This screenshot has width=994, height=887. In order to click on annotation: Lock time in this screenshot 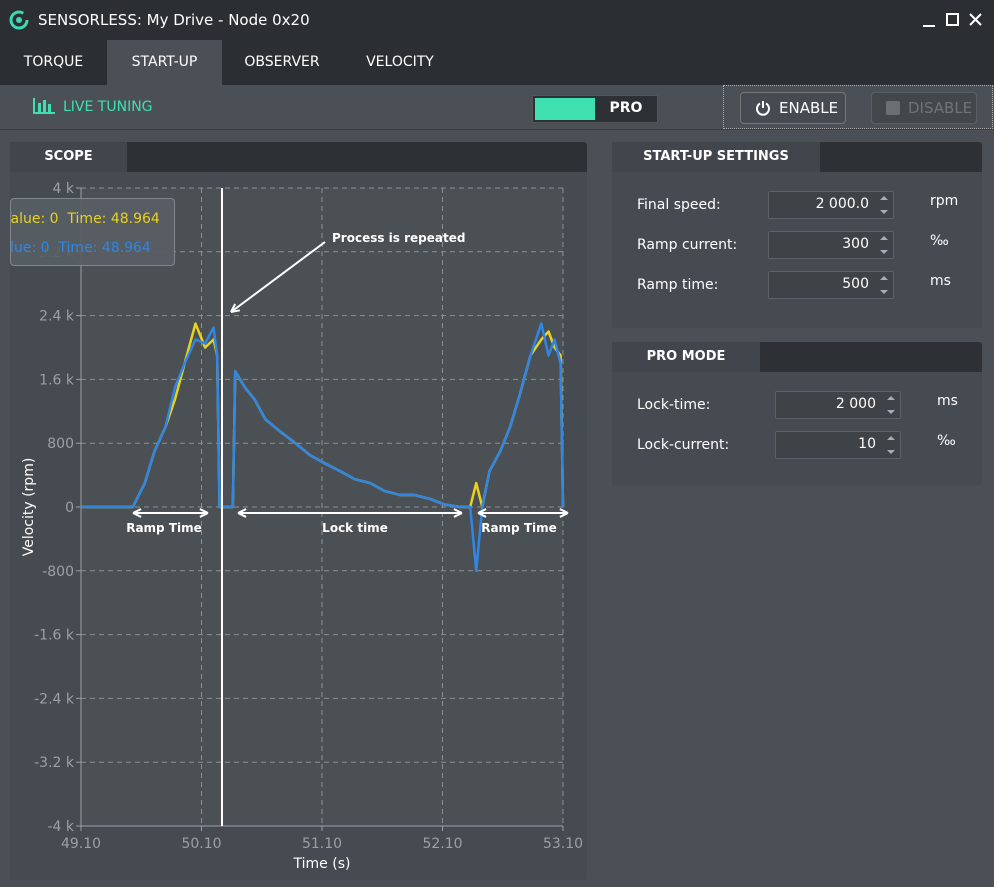, I will do `click(355, 528)`.